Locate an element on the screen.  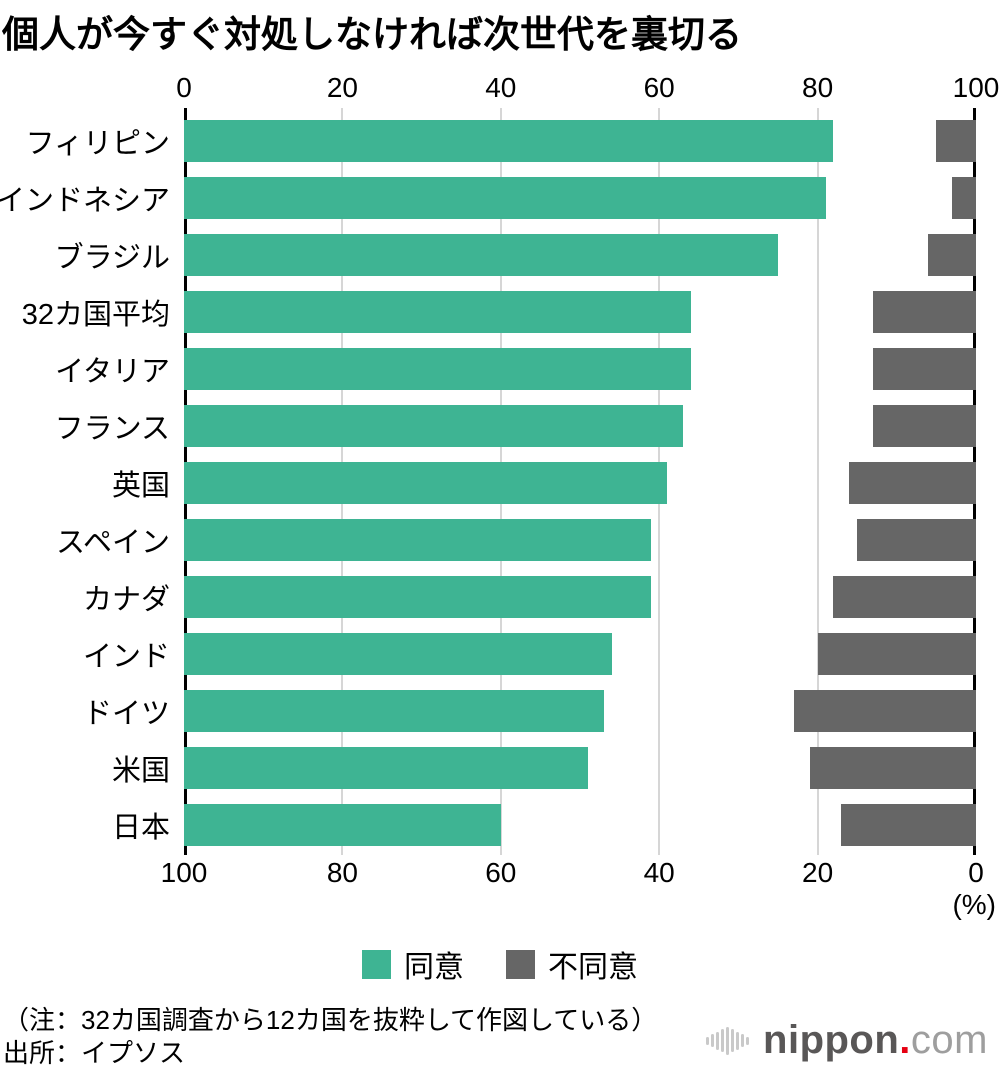
percent-unit-label: (%) is located at coordinates (974, 904).